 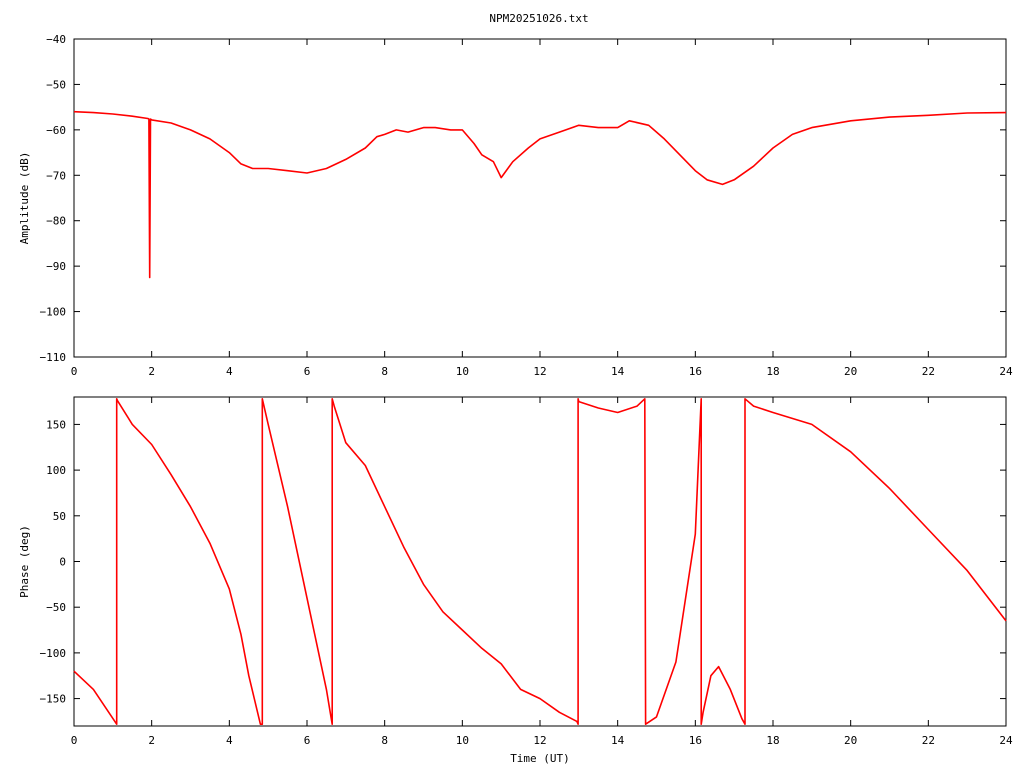 What do you see at coordinates (540, 758) in the screenshot?
I see `phase-xlabel: Time (UT)` at bounding box center [540, 758].